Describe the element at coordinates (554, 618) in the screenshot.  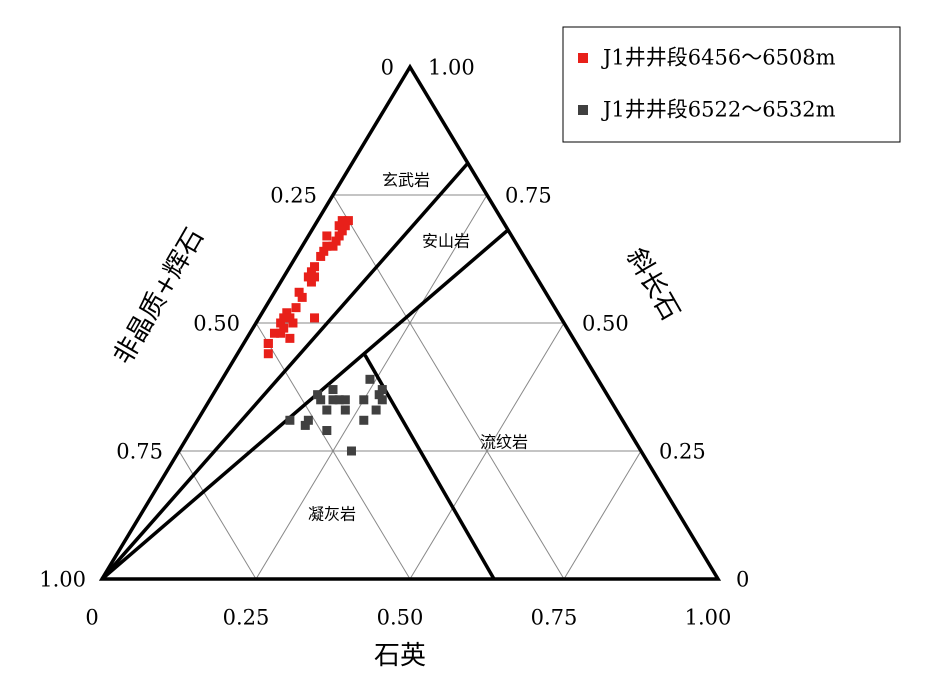
I see `bottom-tick-label: 0.75` at that location.